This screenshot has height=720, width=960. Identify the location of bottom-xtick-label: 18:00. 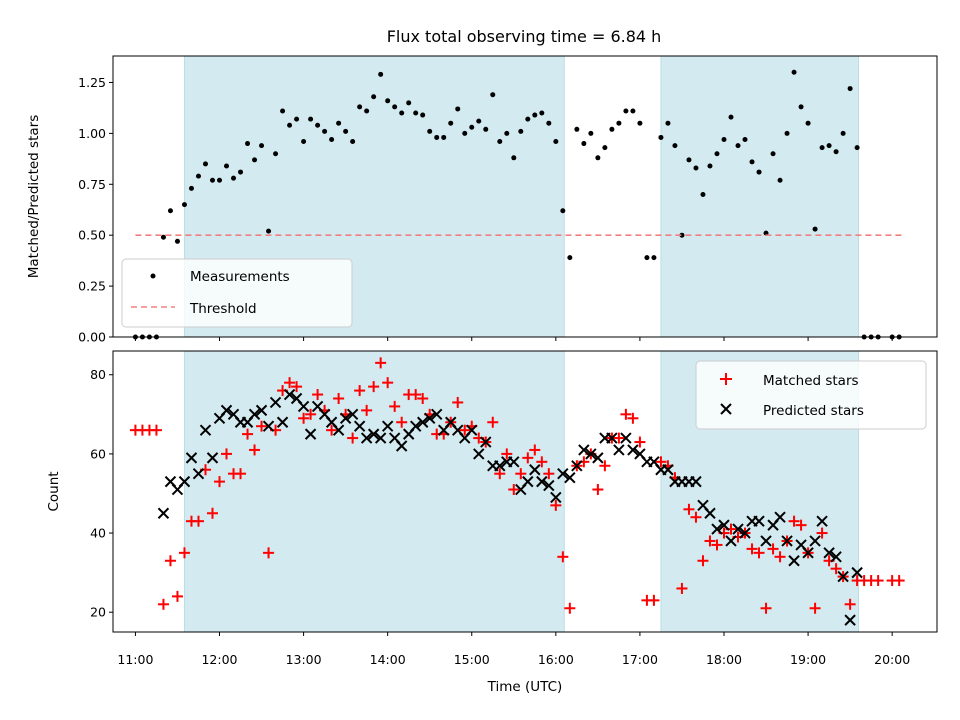
(724, 659).